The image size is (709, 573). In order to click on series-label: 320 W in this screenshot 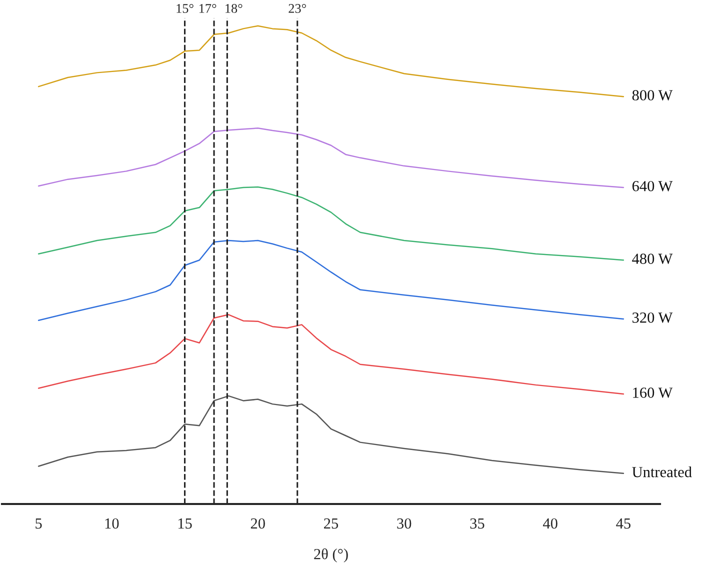, I will do `click(652, 317)`.